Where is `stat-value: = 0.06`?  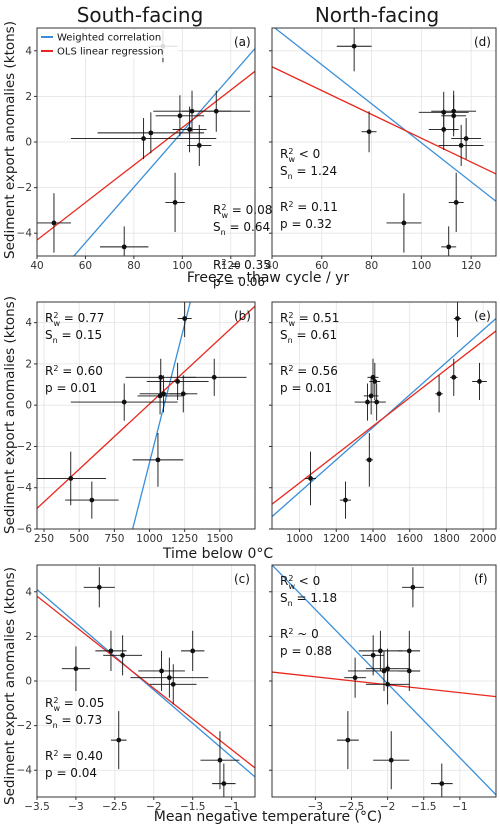 stat-value: = 0.06 is located at coordinates (243, 282).